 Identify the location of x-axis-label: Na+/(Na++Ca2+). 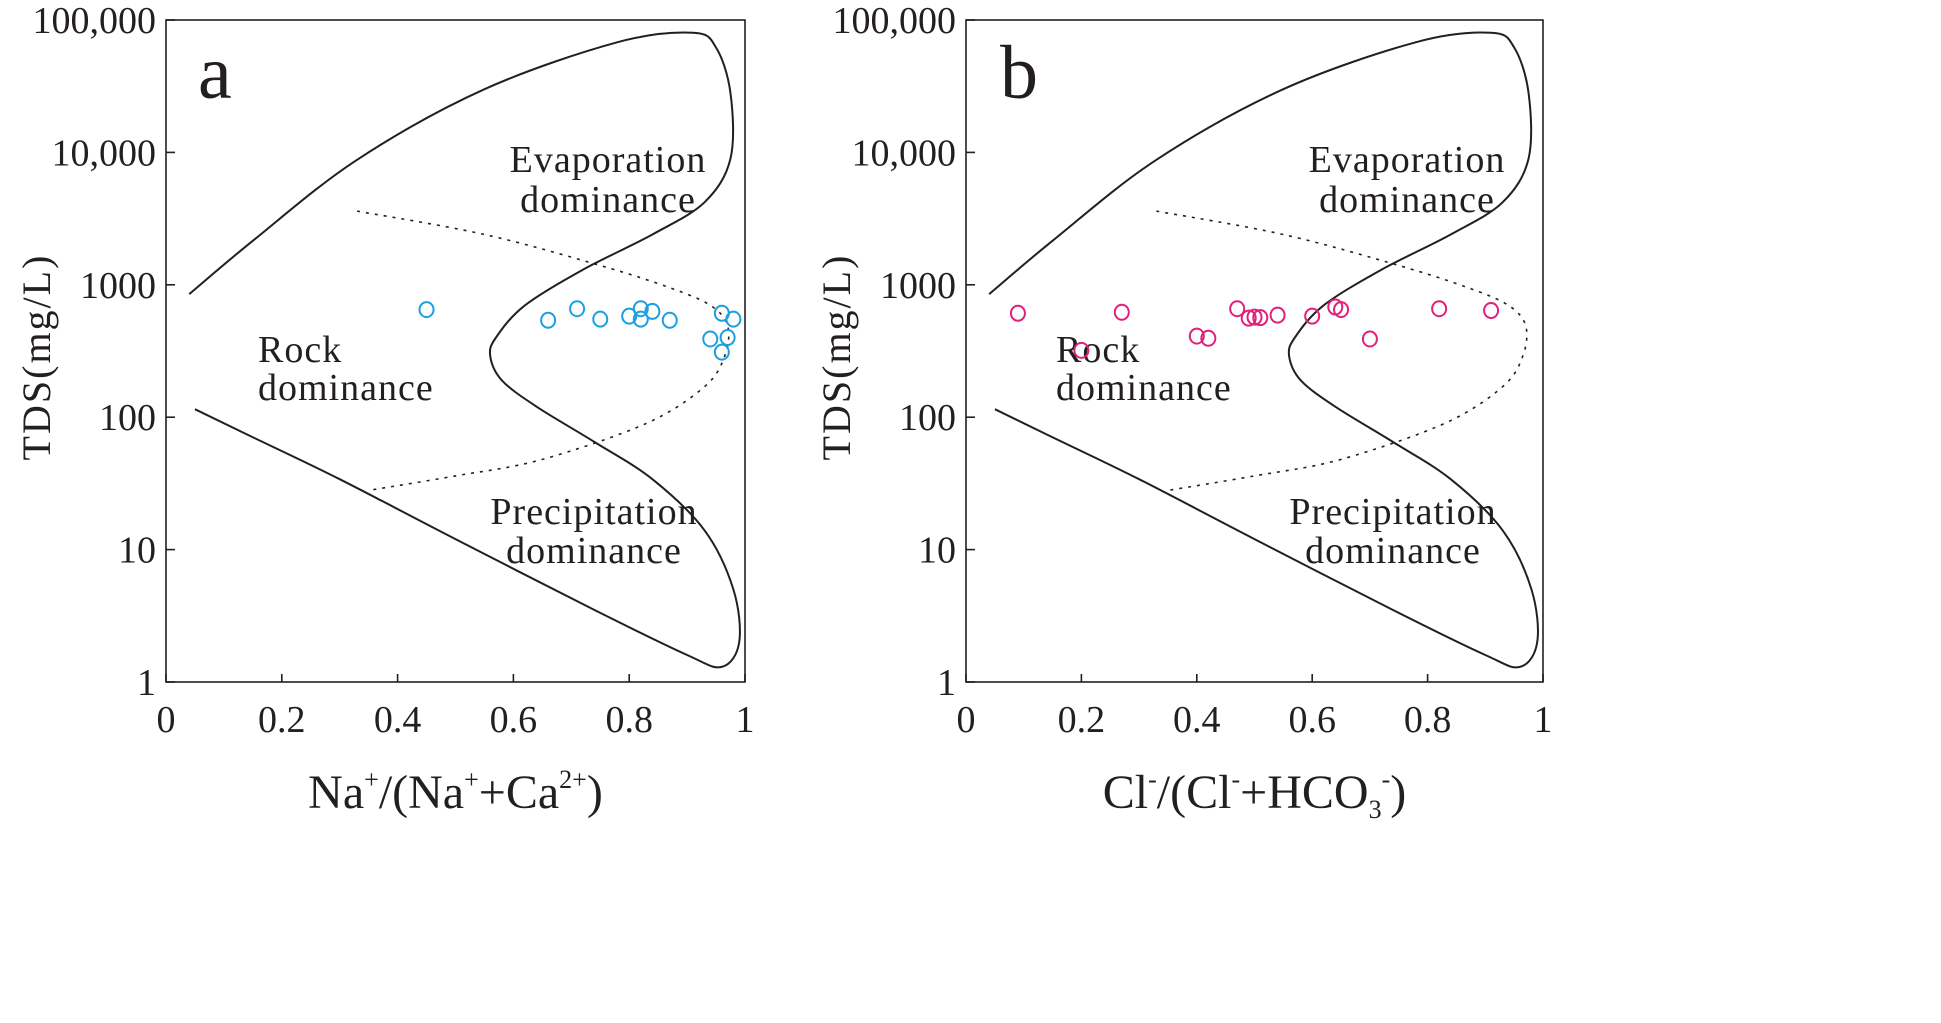
(455, 792).